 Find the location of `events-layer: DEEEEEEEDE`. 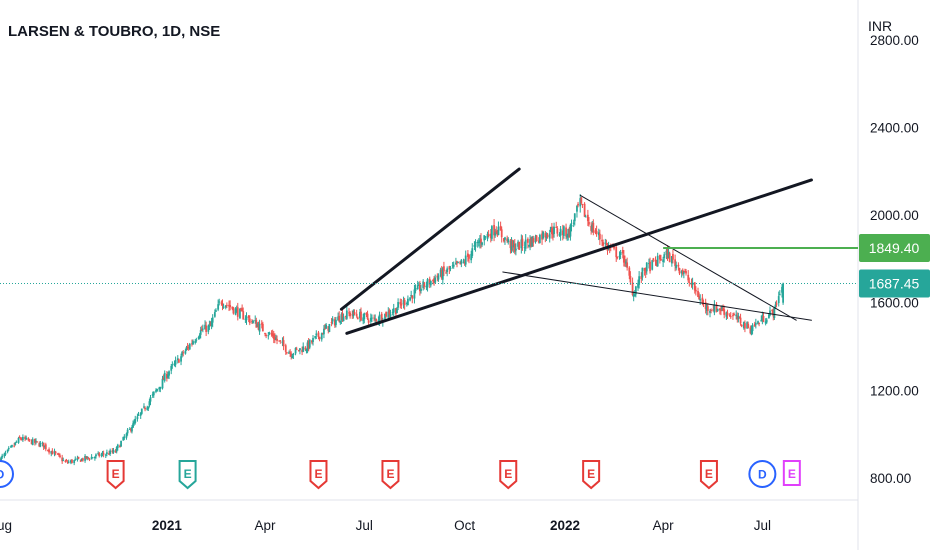

events-layer: DEEEEEEEDE is located at coordinates (400, 475).